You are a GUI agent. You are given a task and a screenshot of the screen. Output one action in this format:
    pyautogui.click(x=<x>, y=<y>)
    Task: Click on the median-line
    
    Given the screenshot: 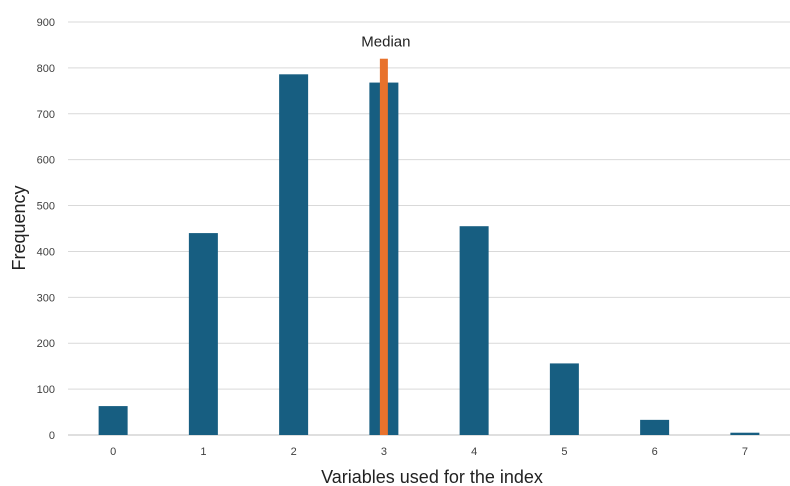 What is the action you would take?
    pyautogui.click(x=383, y=246)
    